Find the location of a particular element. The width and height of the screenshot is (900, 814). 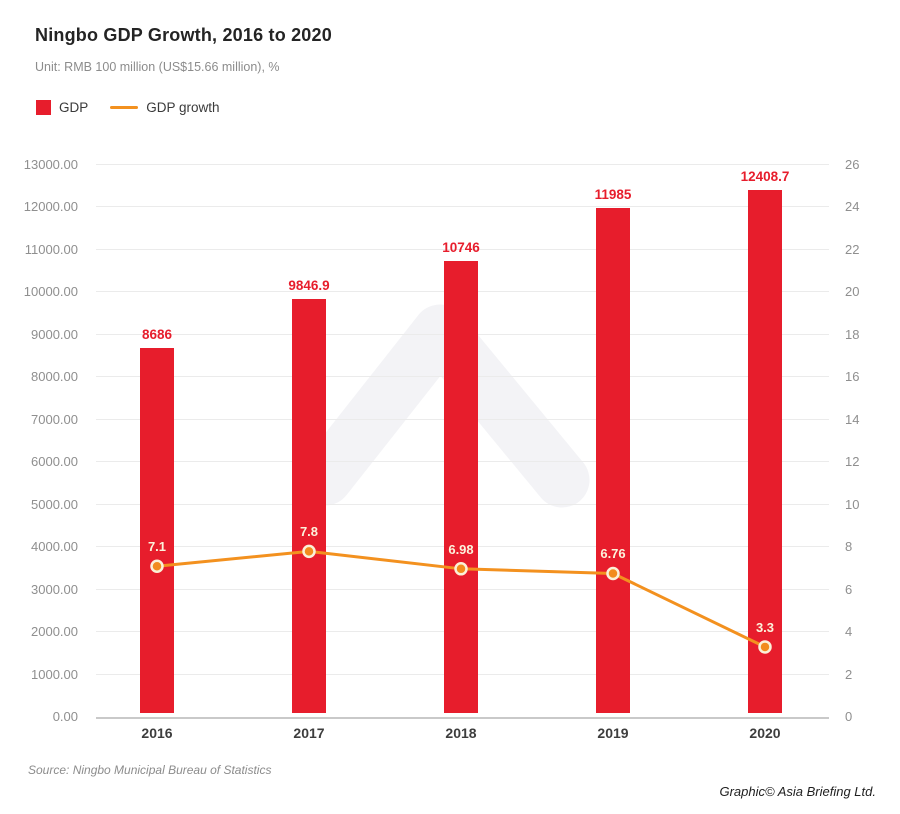

x-axis-year-label: 2018 is located at coordinates (461, 733).